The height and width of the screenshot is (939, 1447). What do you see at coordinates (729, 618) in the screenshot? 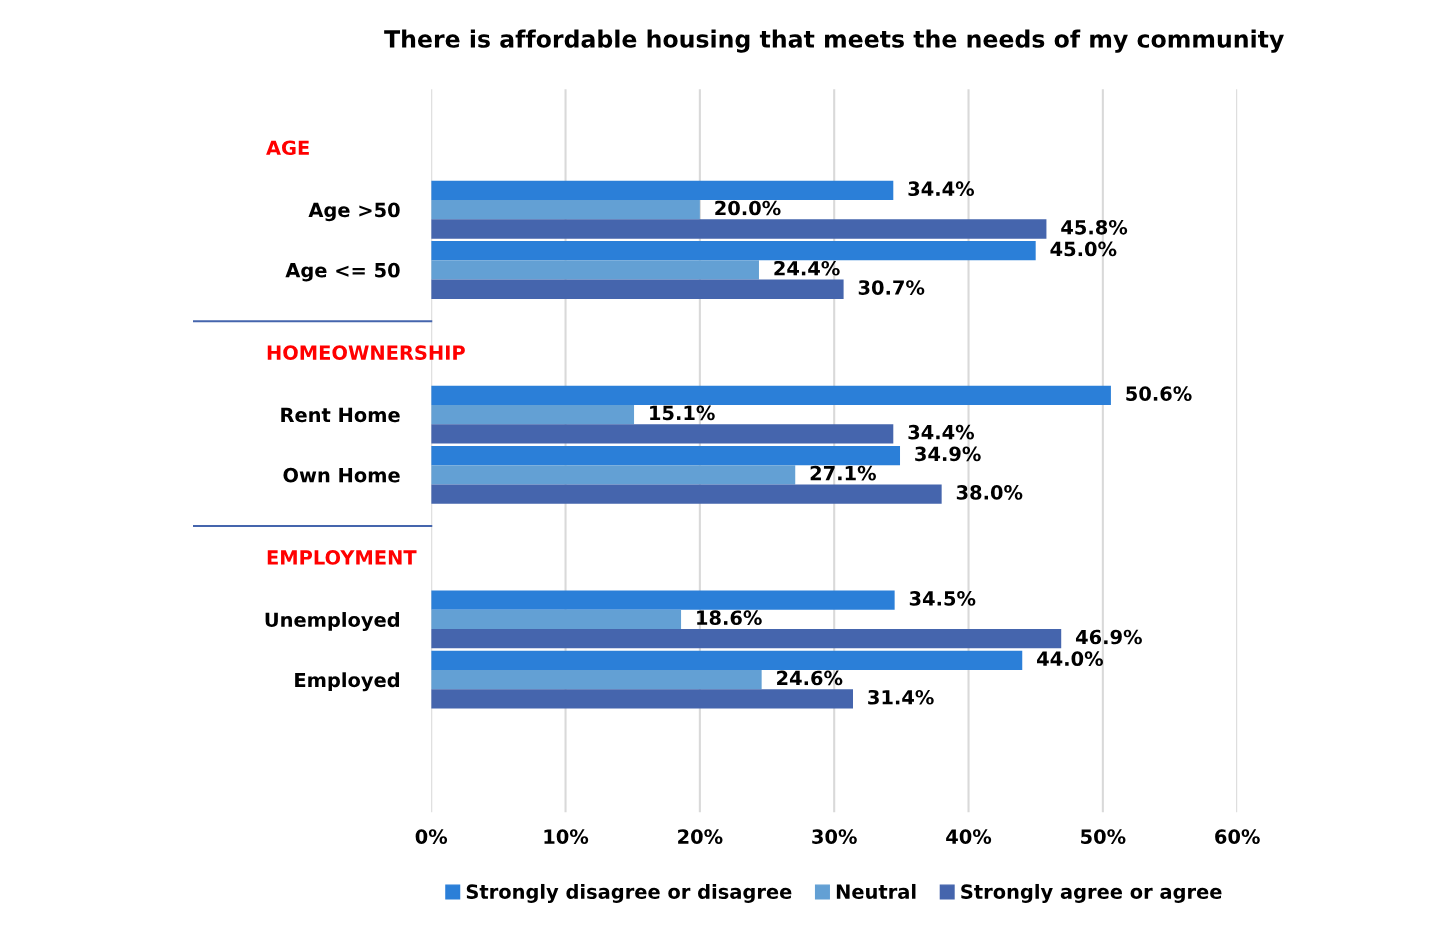
I see `data-label: 18.6%` at bounding box center [729, 618].